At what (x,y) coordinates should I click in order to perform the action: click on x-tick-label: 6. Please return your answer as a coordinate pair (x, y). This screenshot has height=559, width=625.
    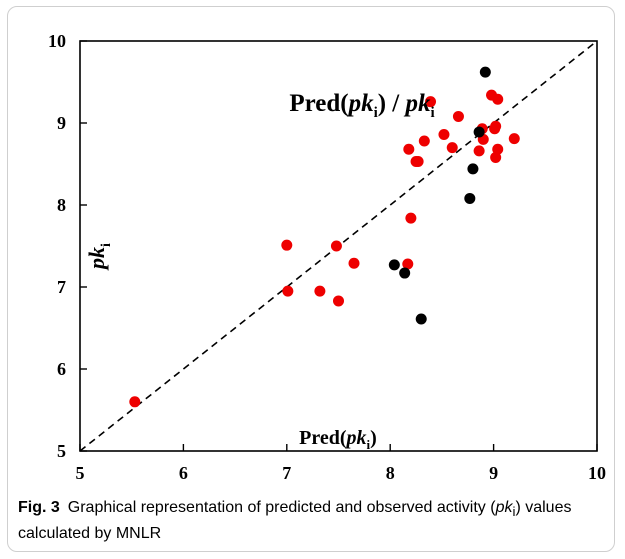
    Looking at the image, I should click on (183, 473).